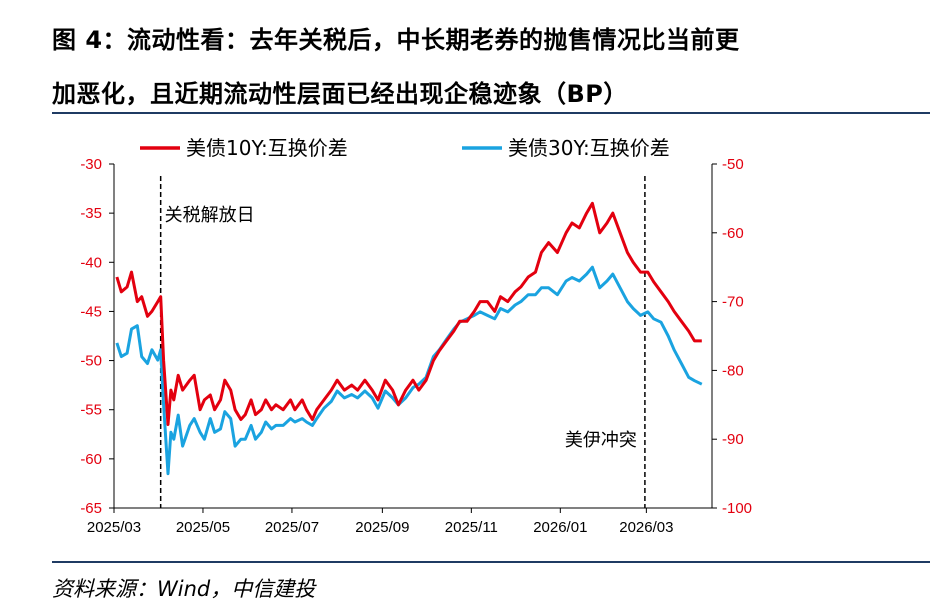 The width and height of the screenshot is (934, 616). Describe the element at coordinates (405, 148) in the screenshot. I see `chart-legend: 美债10Y:互换价差 美债30Y:互换价差` at that location.